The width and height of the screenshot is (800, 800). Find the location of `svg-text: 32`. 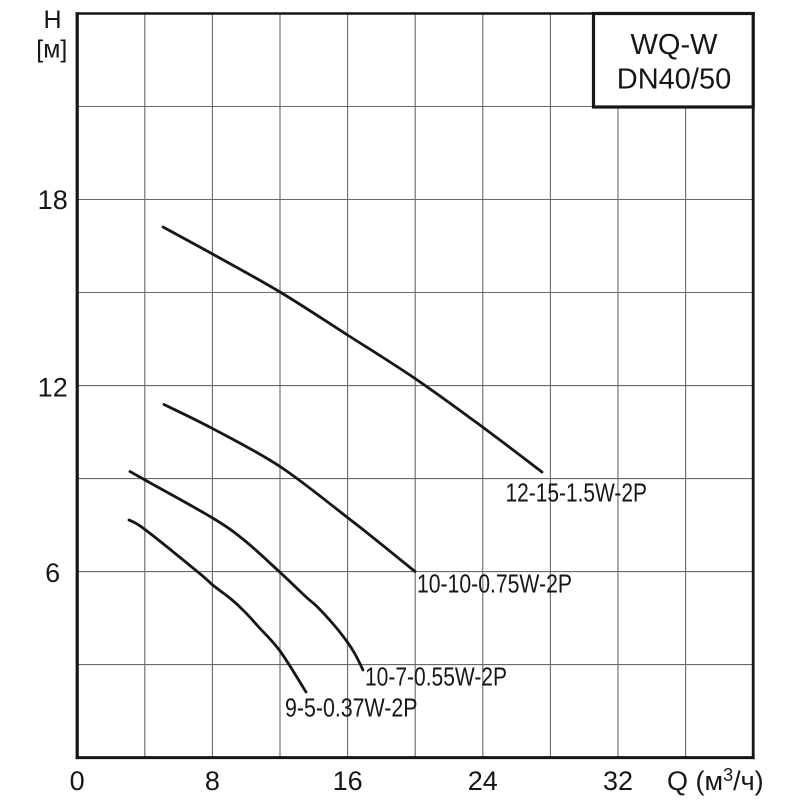

svg-text: 32 is located at coordinates (618, 781).